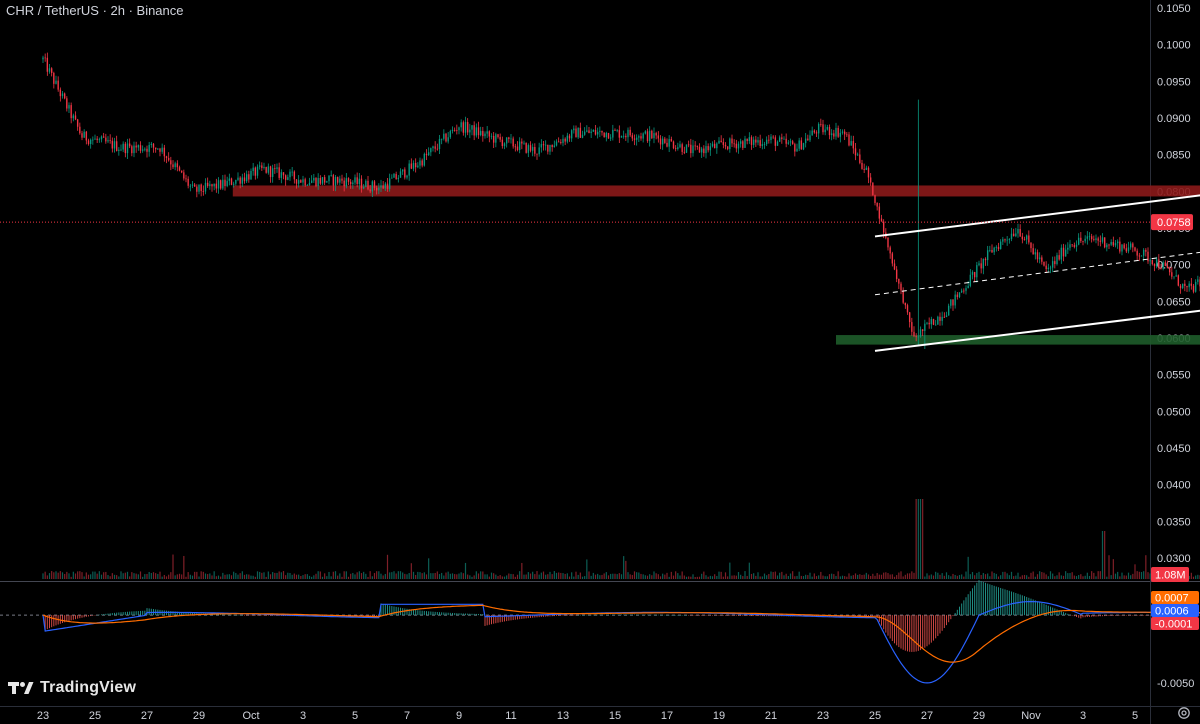  What do you see at coordinates (72, 688) in the screenshot?
I see `tradingview-logo: TradingView` at bounding box center [72, 688].